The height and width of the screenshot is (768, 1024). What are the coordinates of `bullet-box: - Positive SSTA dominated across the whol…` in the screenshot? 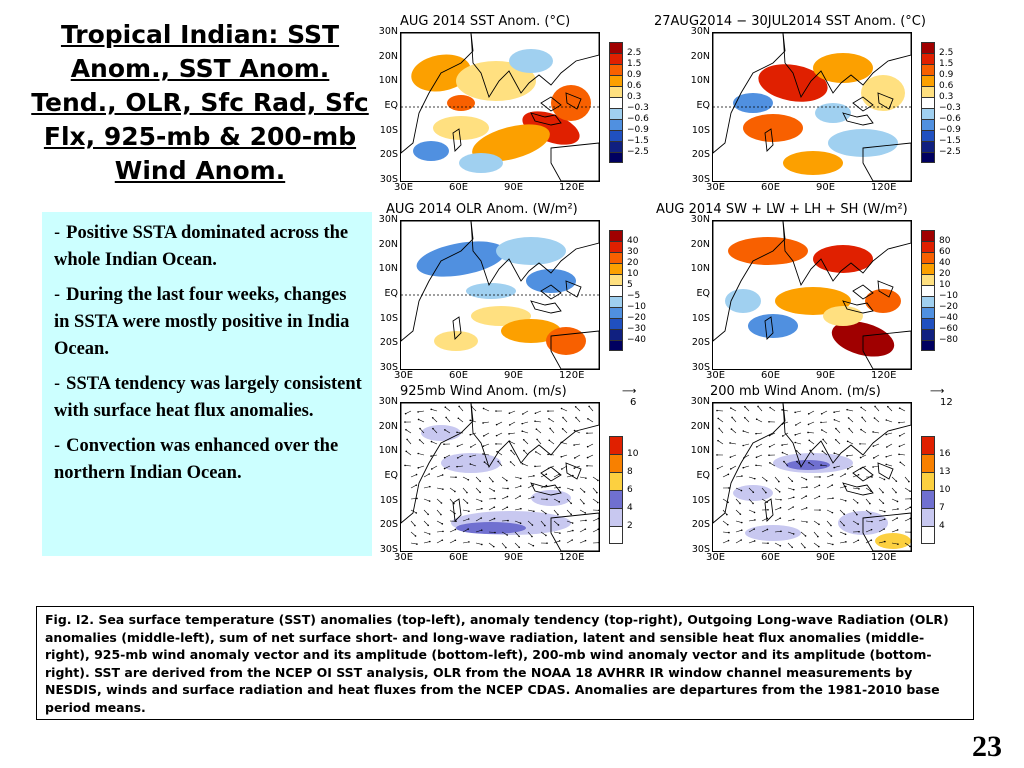 It's located at (207, 384).